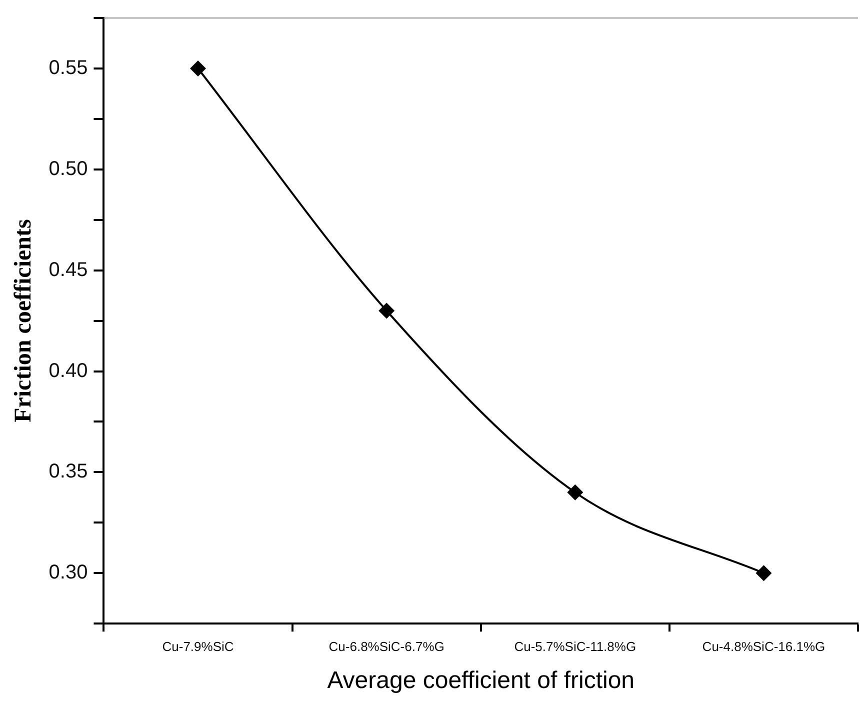 This screenshot has height=704, width=866. I want to click on y-tick-label: 0.55, so click(68, 67).